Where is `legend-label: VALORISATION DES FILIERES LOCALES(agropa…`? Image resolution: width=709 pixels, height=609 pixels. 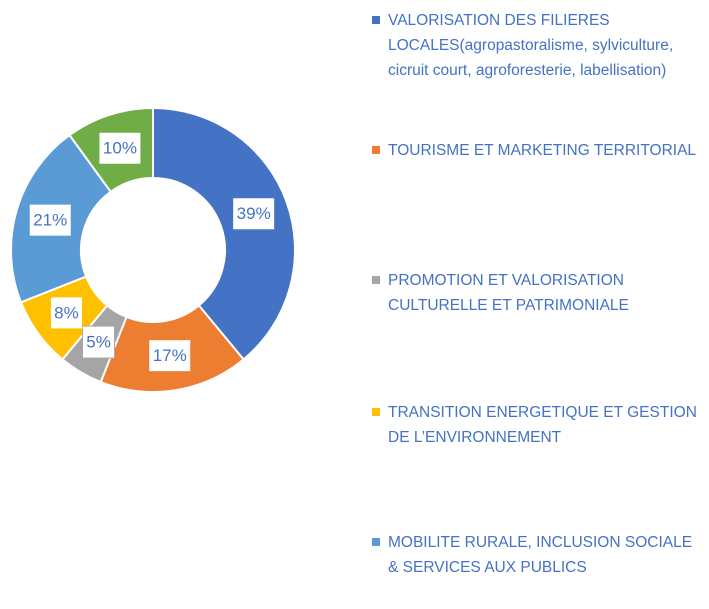 legend-label: VALORISATION DES FILIERES LOCALES(agropa… is located at coordinates (531, 45).